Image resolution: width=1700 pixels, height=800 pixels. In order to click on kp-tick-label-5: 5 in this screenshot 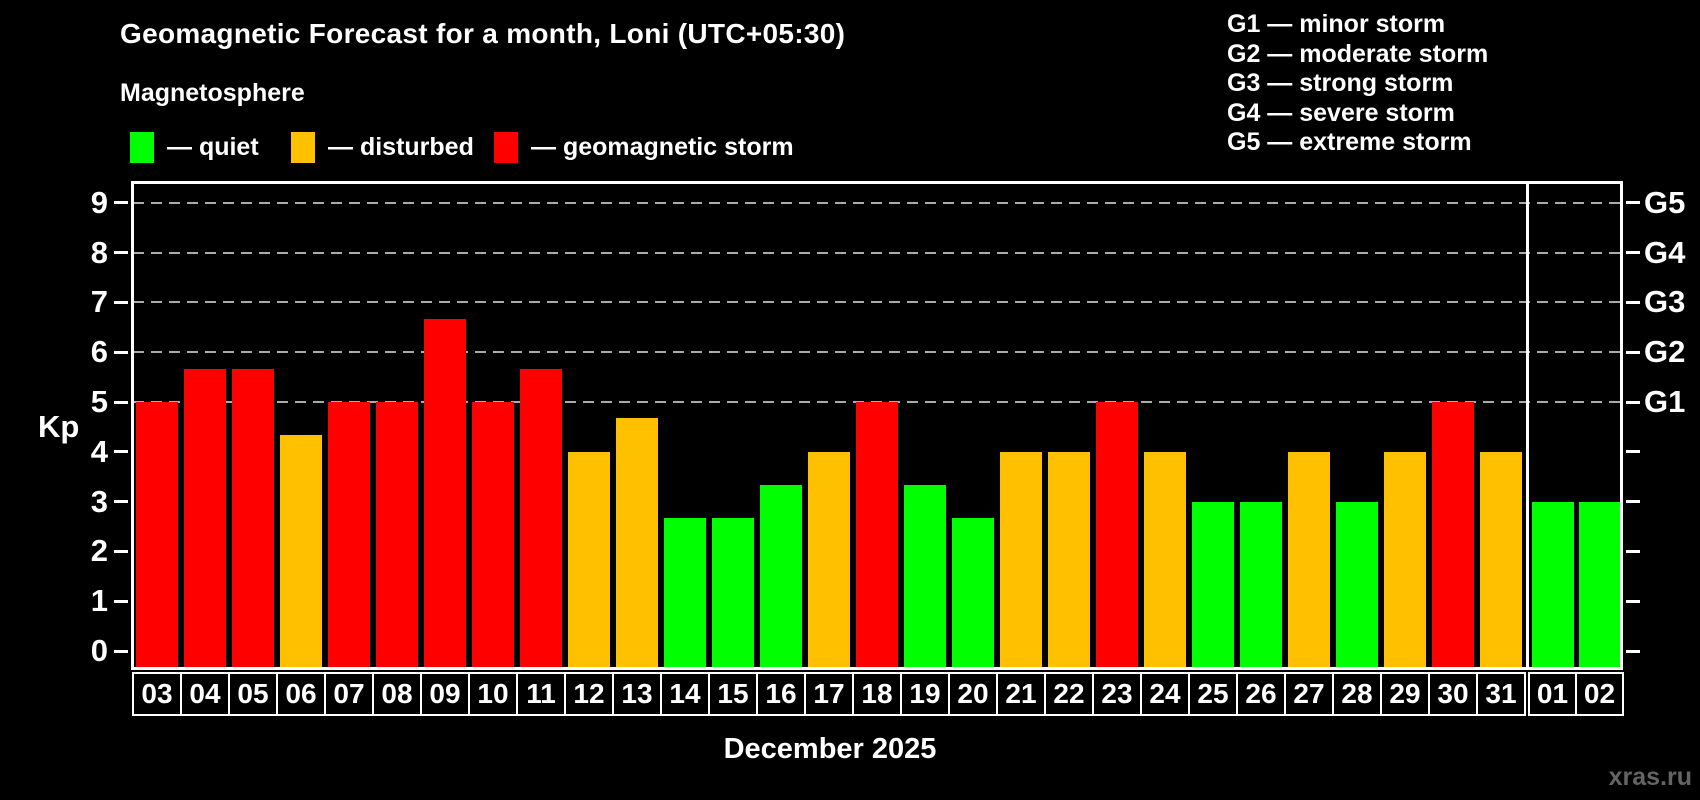, I will do `click(99, 401)`.